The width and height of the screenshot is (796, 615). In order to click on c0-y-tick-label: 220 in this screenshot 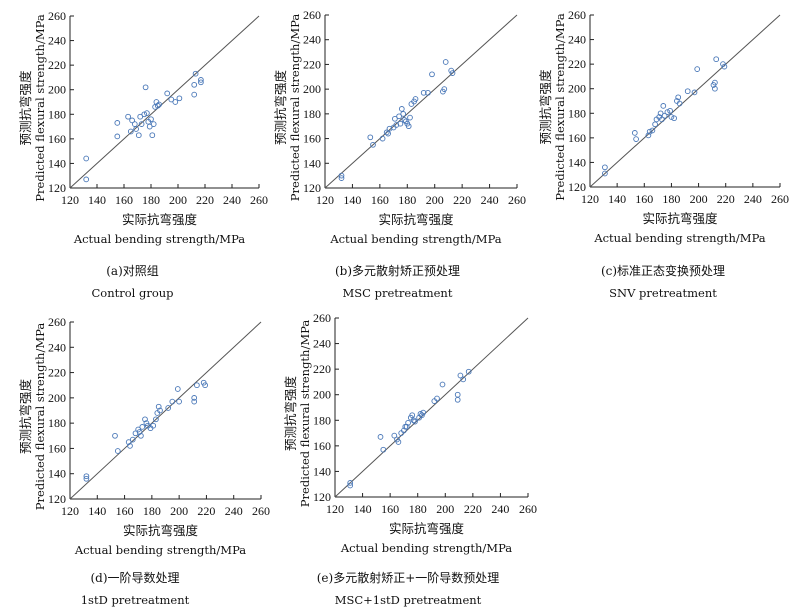, I will do `click(57, 65)`.